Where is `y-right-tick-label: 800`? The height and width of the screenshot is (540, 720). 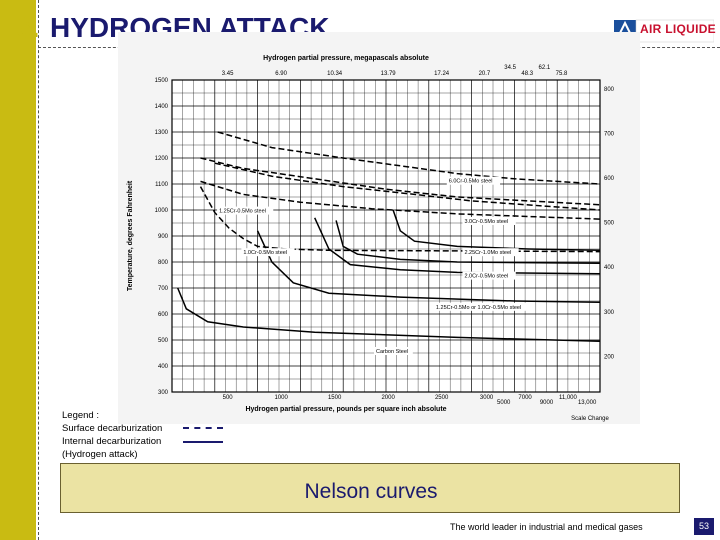 y-right-tick-label: 800 is located at coordinates (609, 90).